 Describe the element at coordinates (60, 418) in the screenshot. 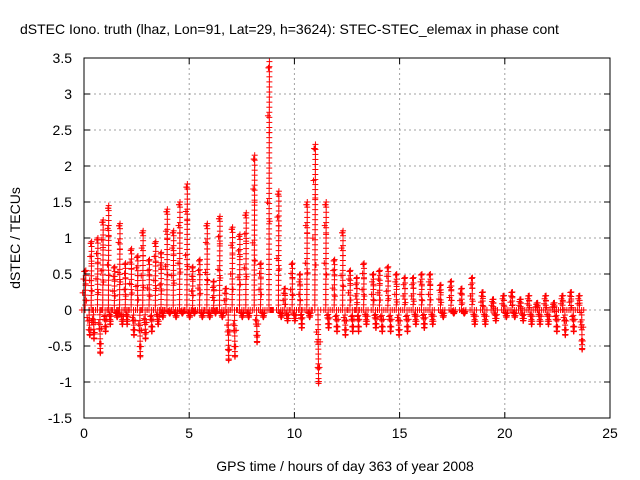

I see `y-tick-label: -1.5` at that location.